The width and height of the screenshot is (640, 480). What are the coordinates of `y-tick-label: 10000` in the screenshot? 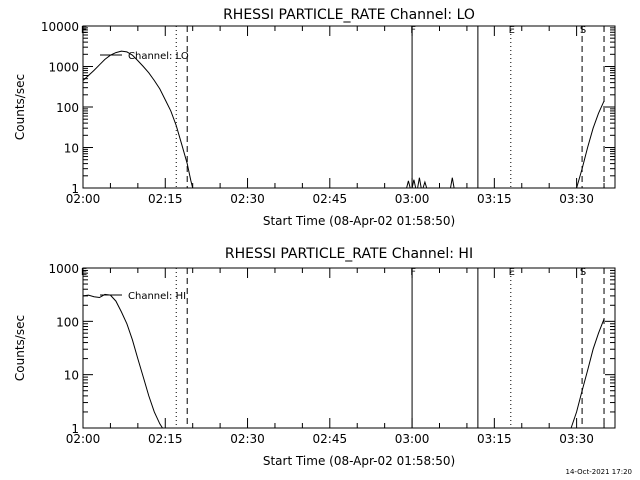 It's located at (60, 27).